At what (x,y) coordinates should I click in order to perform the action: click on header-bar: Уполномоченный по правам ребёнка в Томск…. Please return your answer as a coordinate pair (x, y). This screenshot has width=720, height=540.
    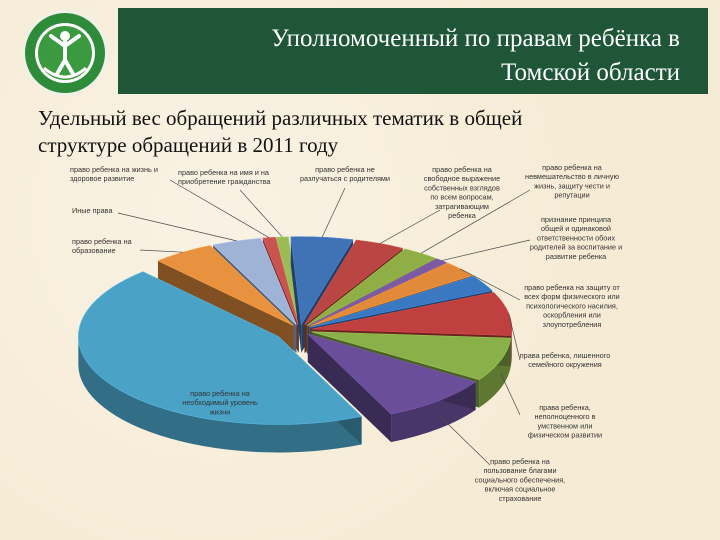
    Looking at the image, I should click on (413, 51).